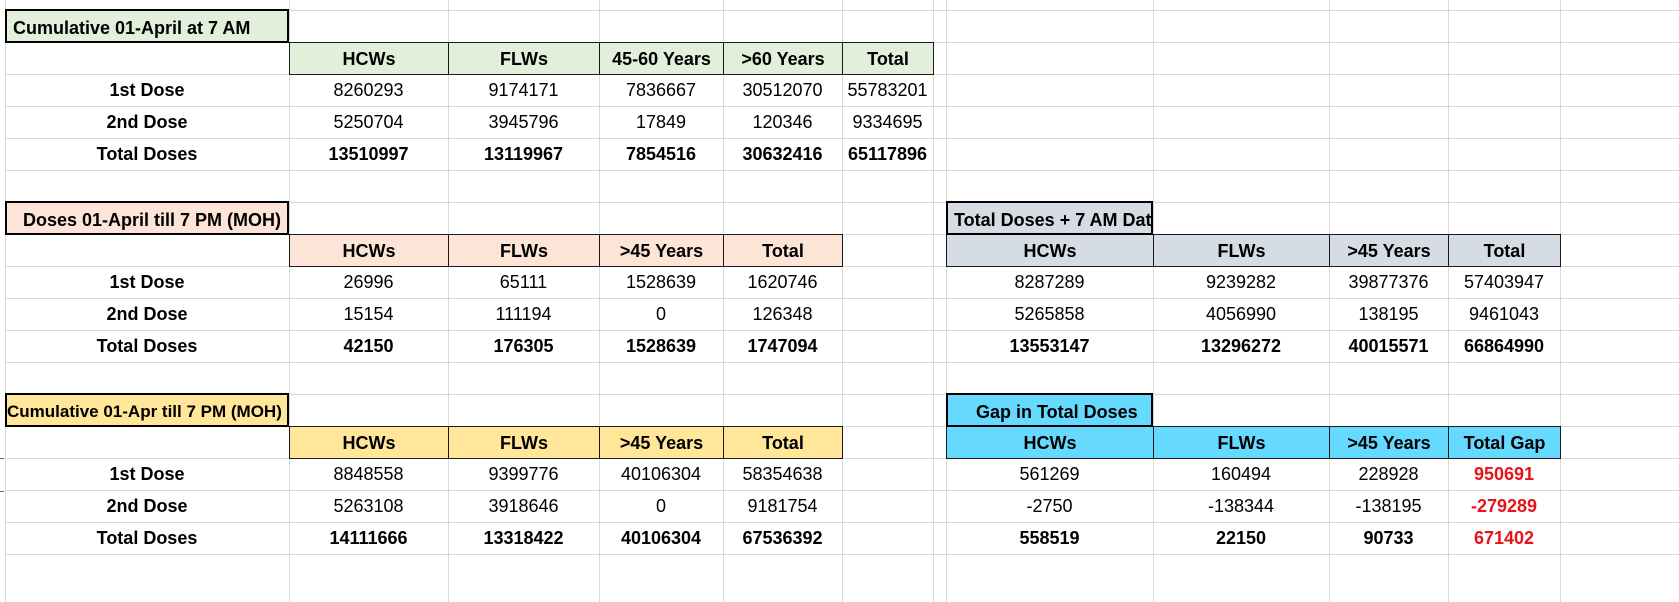 The width and height of the screenshot is (1679, 602). What do you see at coordinates (1241, 282) in the screenshot?
I see `total_plus_7am-cell-0-1: 9239282` at bounding box center [1241, 282].